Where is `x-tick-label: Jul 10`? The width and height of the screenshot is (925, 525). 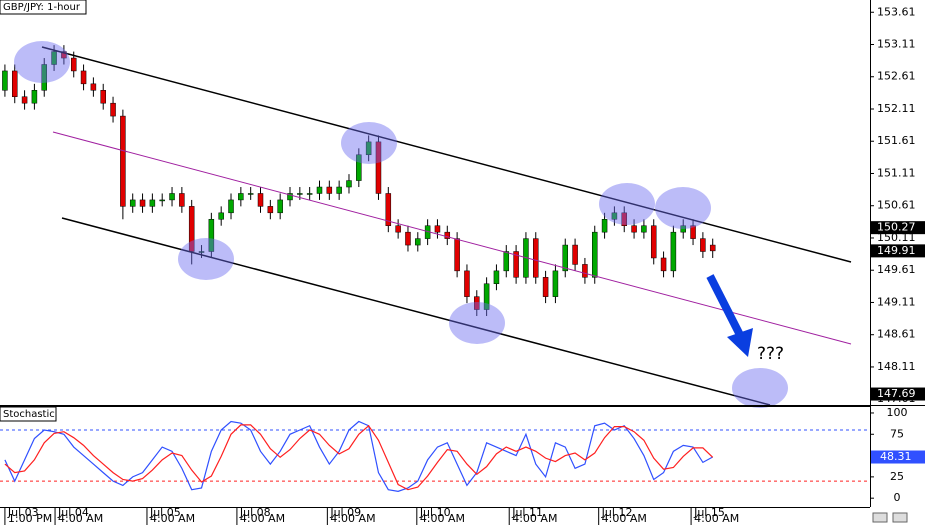
x-tick-label: Jul 10 is located at coordinates (435, 512).